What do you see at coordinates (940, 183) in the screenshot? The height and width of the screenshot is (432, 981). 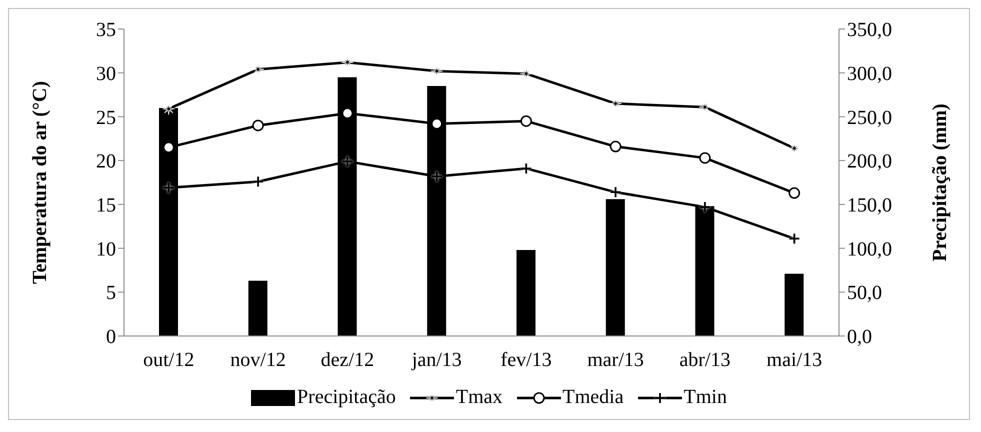 I see `y2-axis-title: Precipitação (mm)` at bounding box center [940, 183].